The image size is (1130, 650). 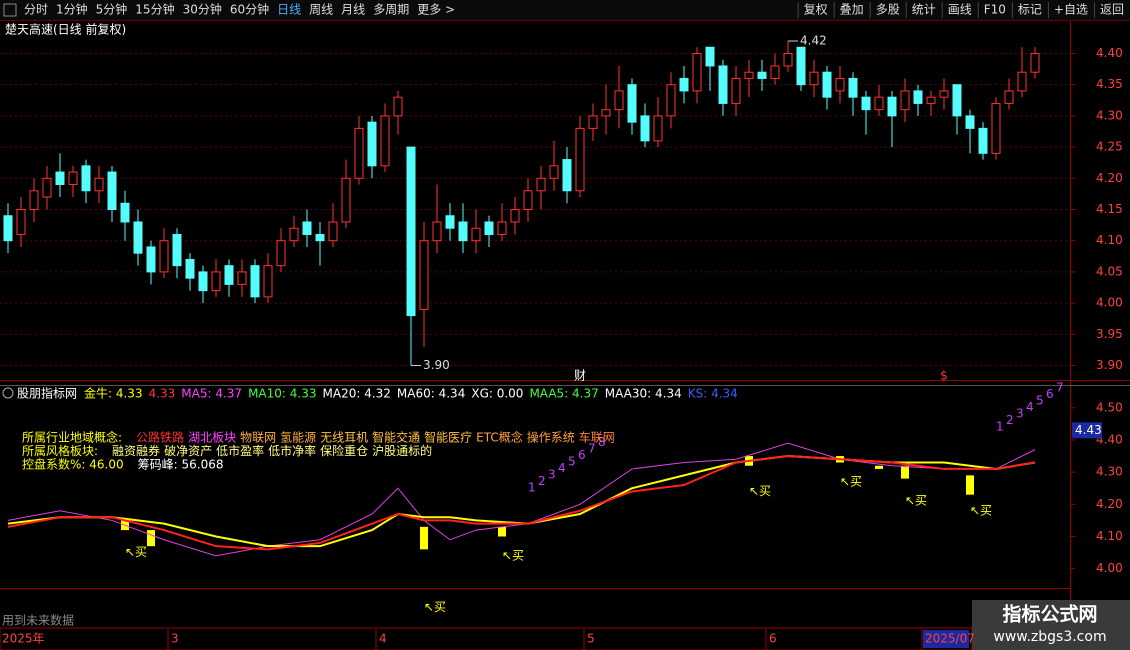 I want to click on date-label: 4, so click(x=383, y=639).